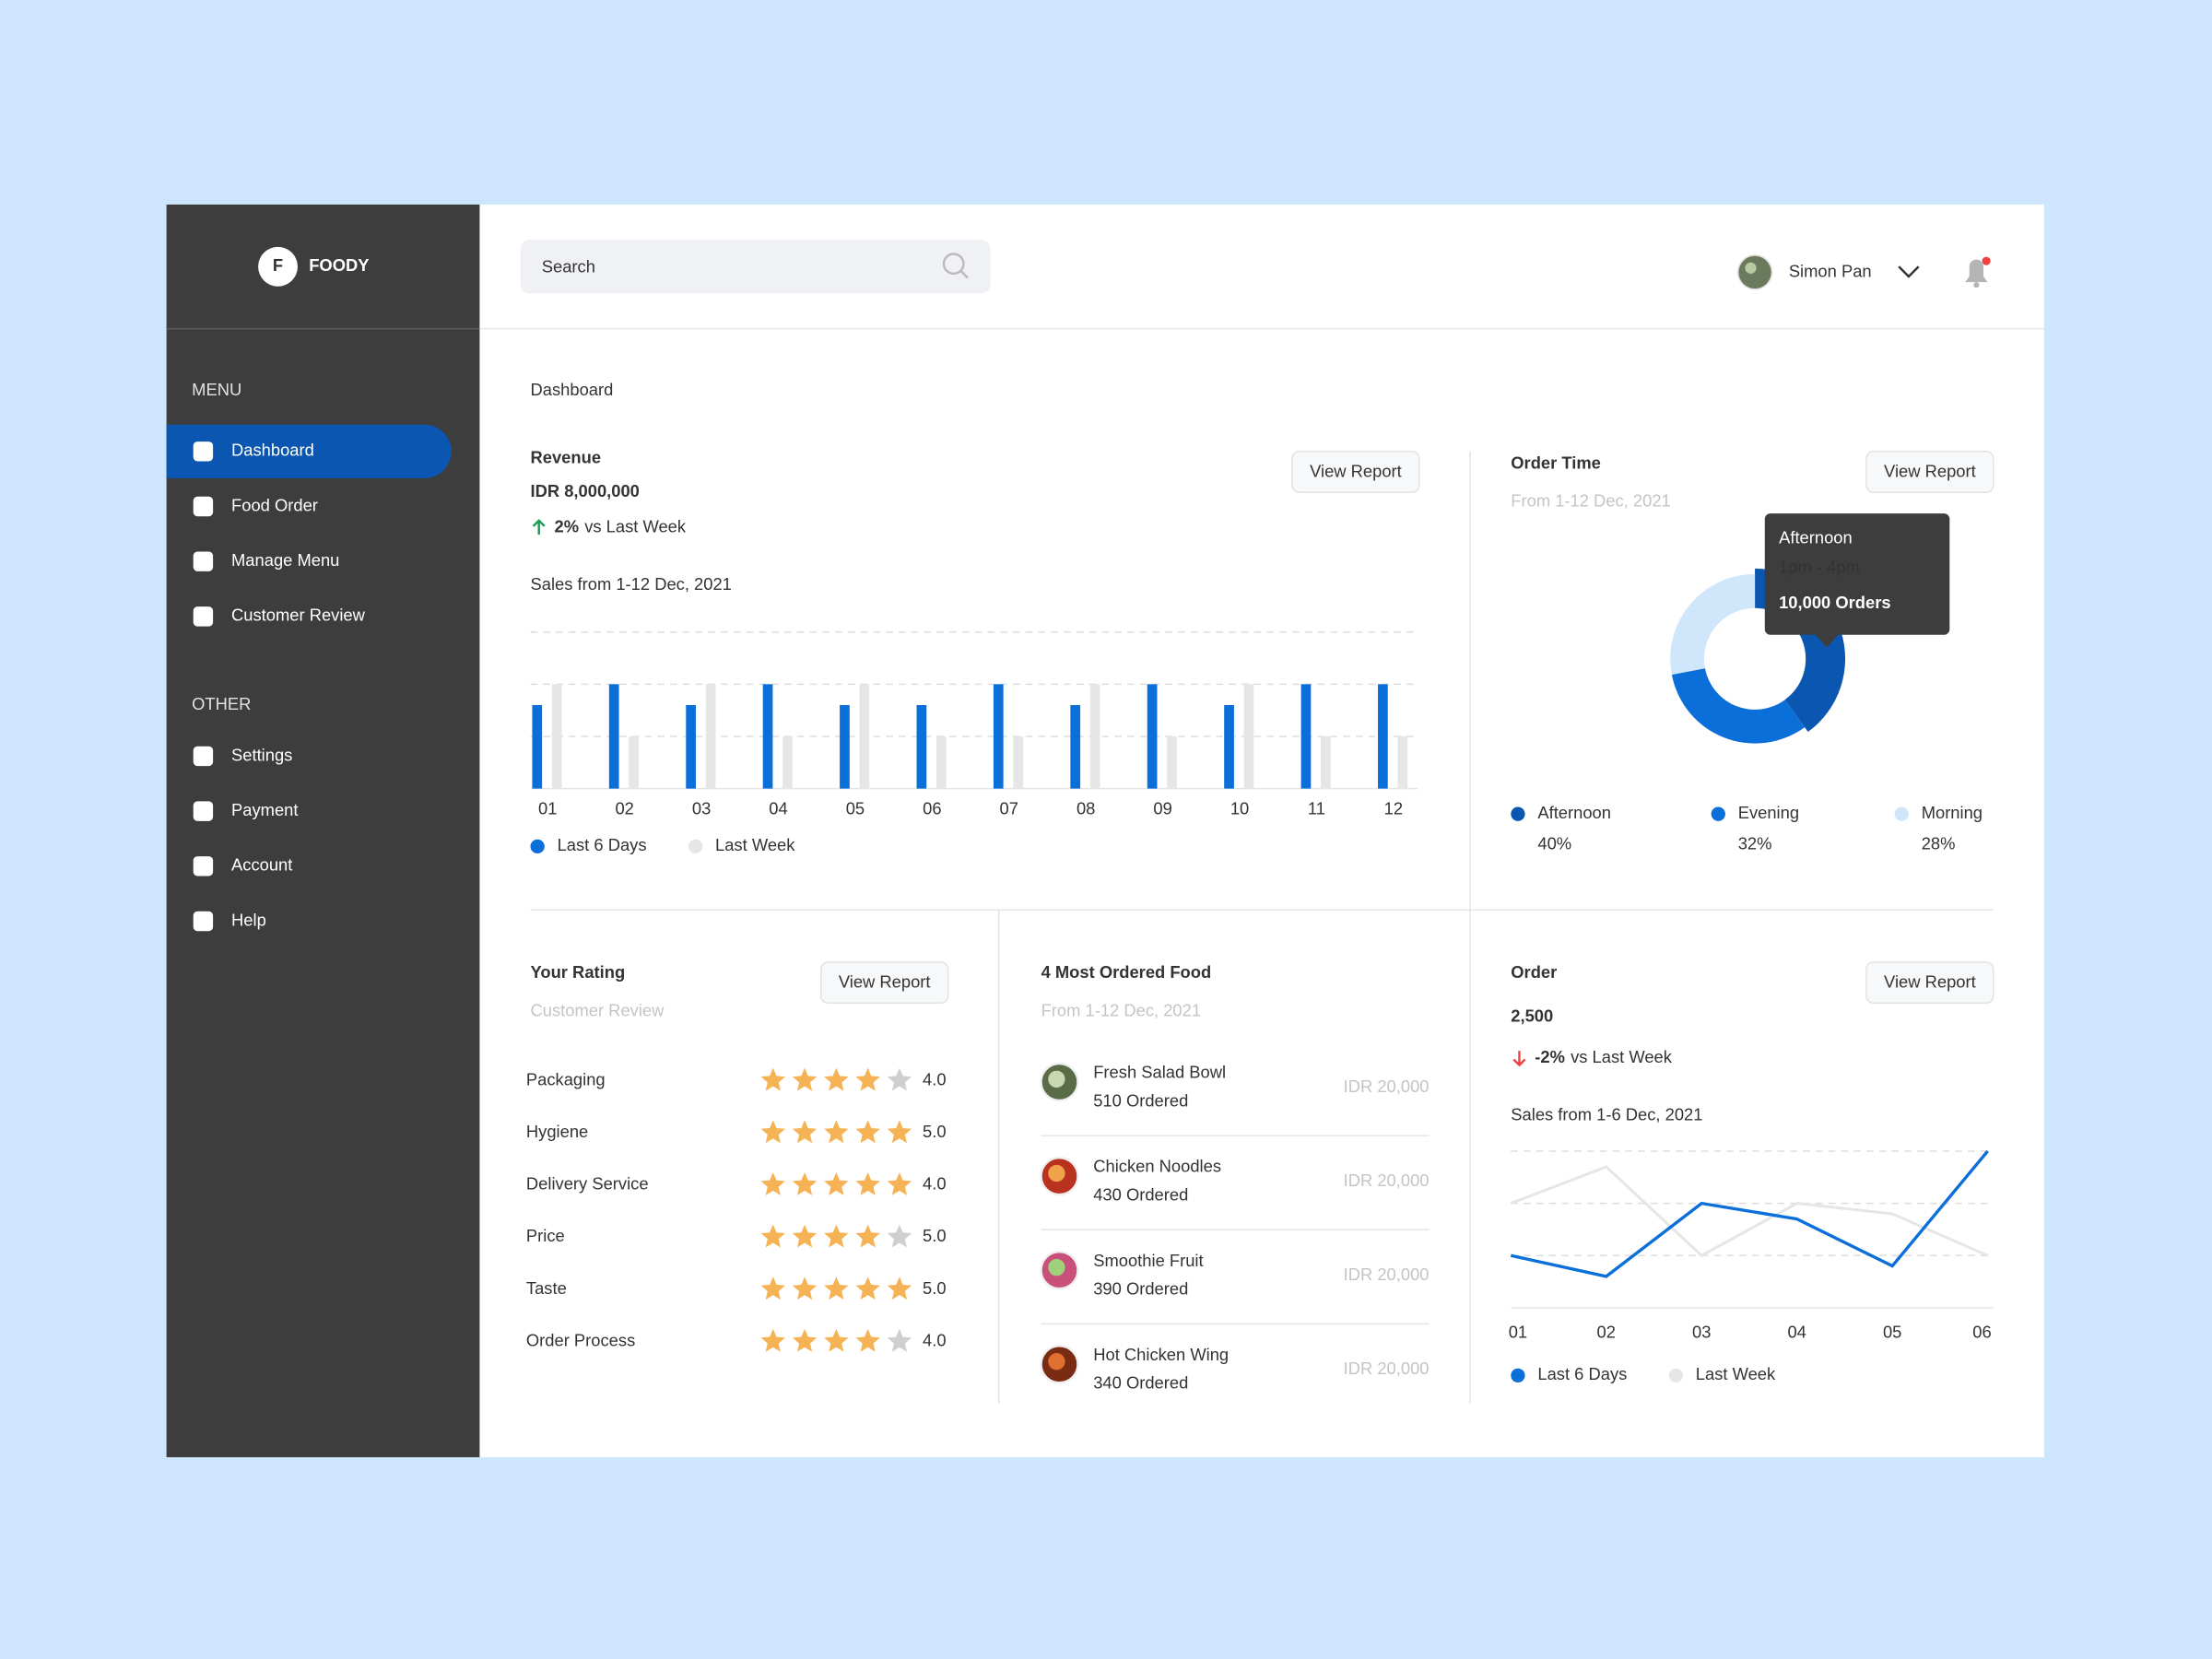 This screenshot has height=1659, width=2212. I want to click on x-tick-label: 06, so click(1981, 1331).